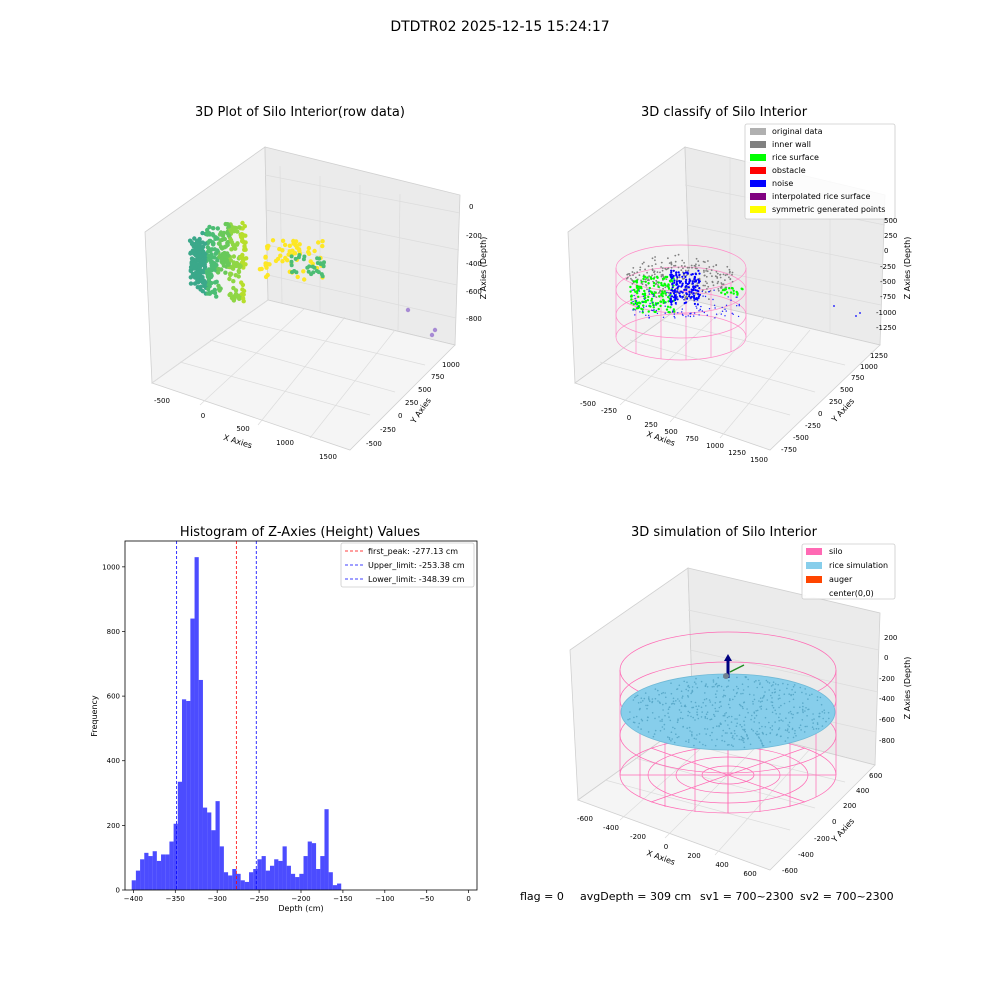 This screenshot has height=1000, width=1000. What do you see at coordinates (789, 450) in the screenshot?
I see `classify-ytick: -750` at bounding box center [789, 450].